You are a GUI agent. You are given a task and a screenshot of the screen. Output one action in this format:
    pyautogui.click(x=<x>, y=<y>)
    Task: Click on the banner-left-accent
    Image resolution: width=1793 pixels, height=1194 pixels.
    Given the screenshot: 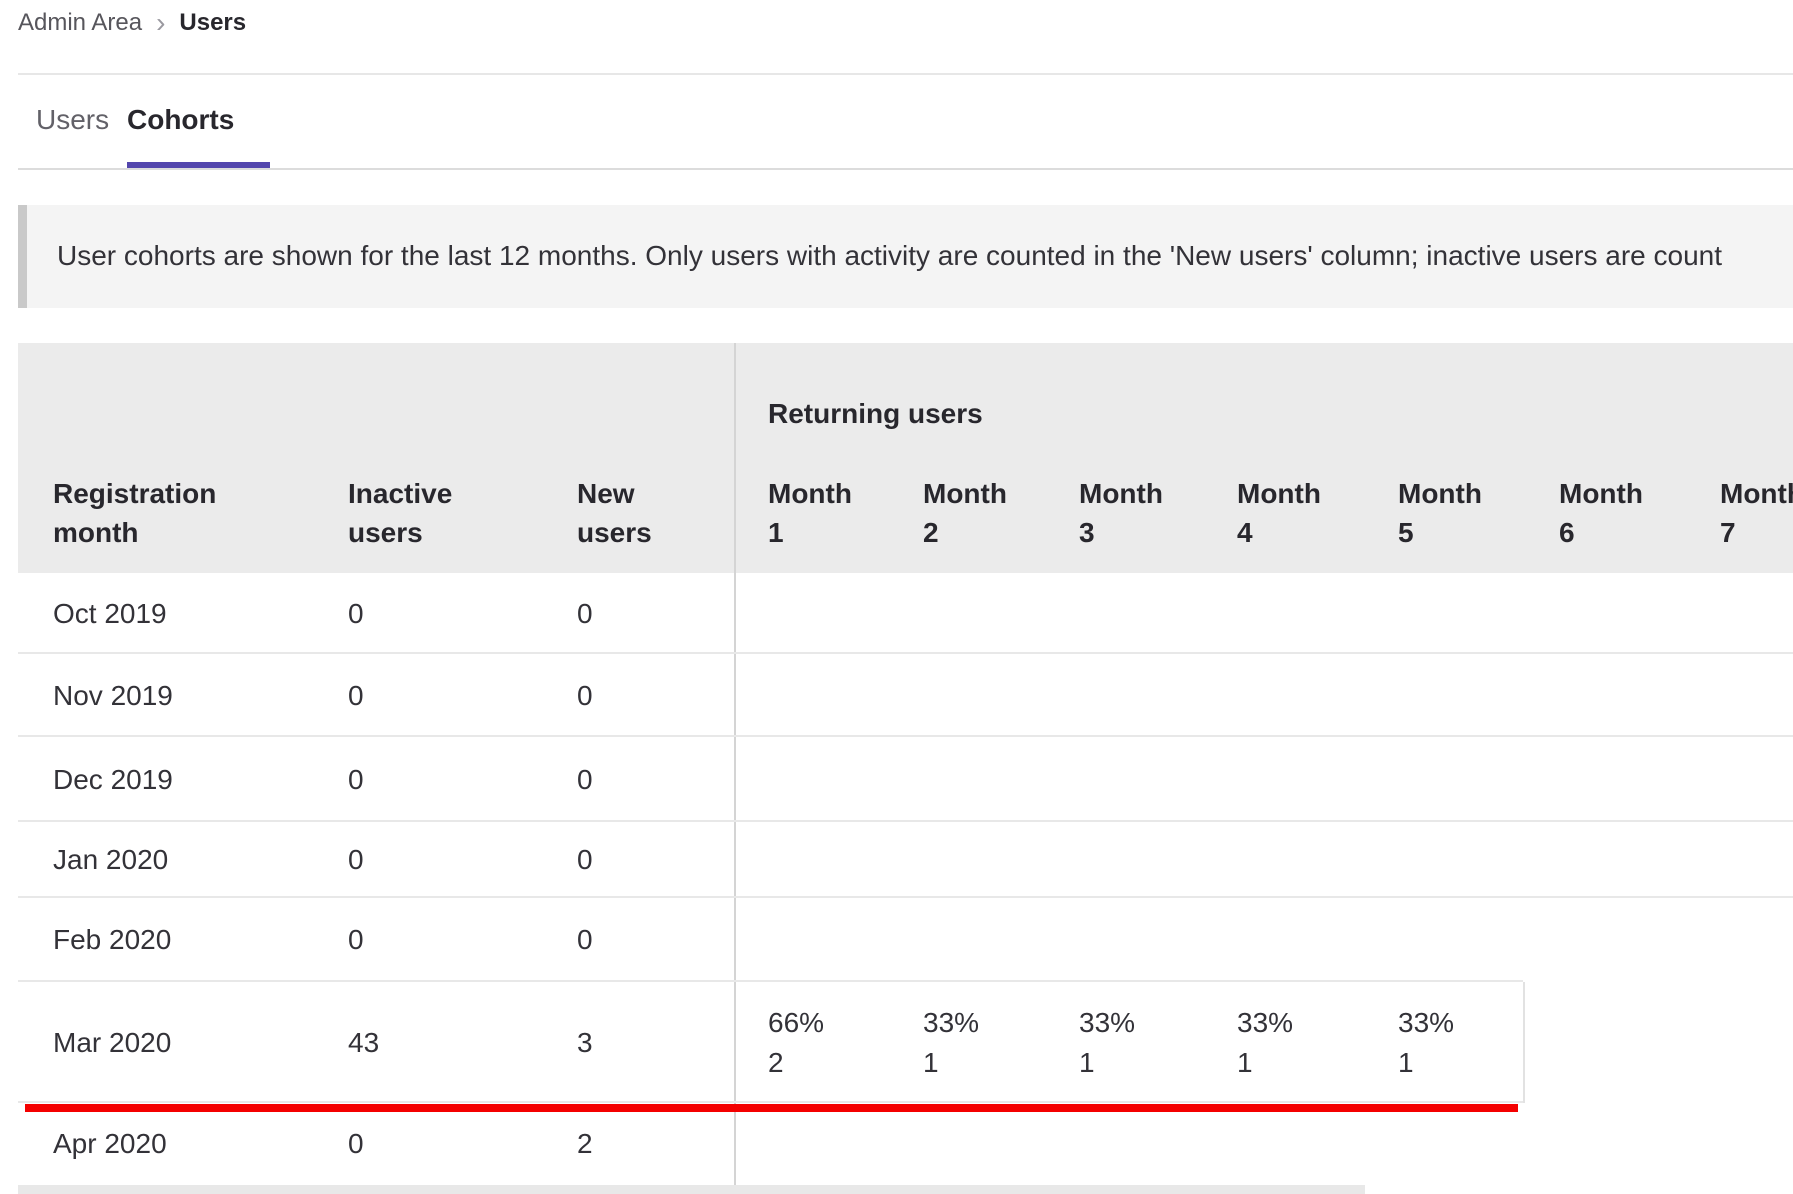 What is the action you would take?
    pyautogui.click(x=22, y=256)
    